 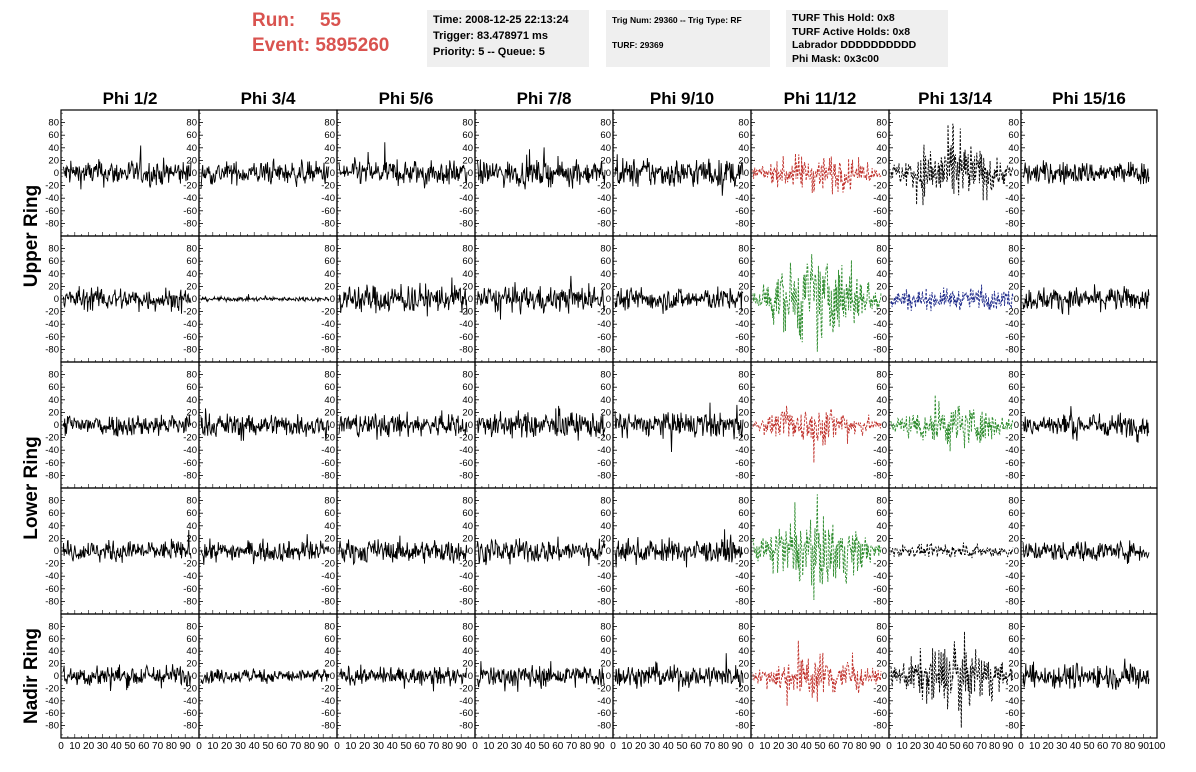 What do you see at coordinates (1117, 746) in the screenshot?
I see `x-tick-label: 70` at bounding box center [1117, 746].